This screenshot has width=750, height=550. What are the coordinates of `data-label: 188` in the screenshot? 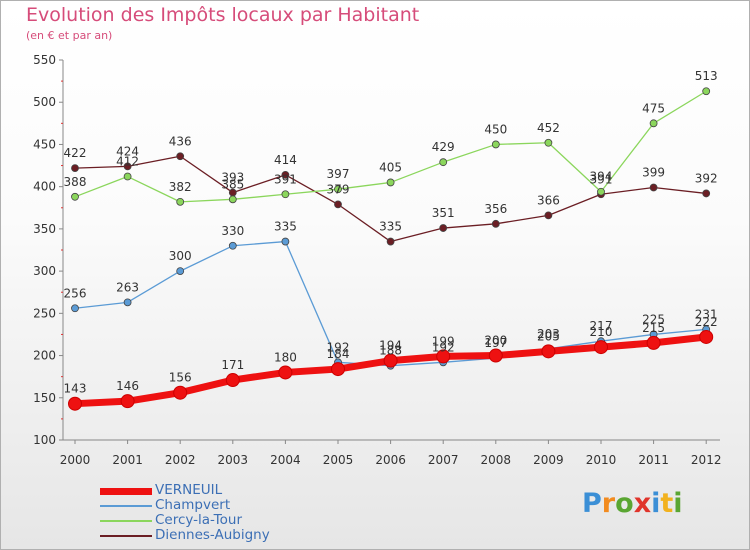 It's located at (390, 351).